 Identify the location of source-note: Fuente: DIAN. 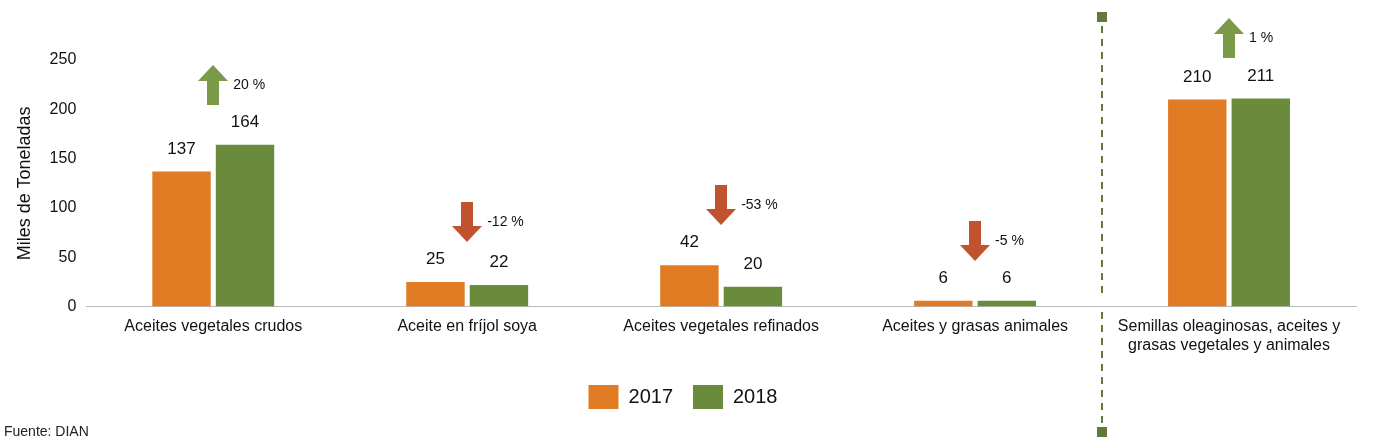
(46, 431).